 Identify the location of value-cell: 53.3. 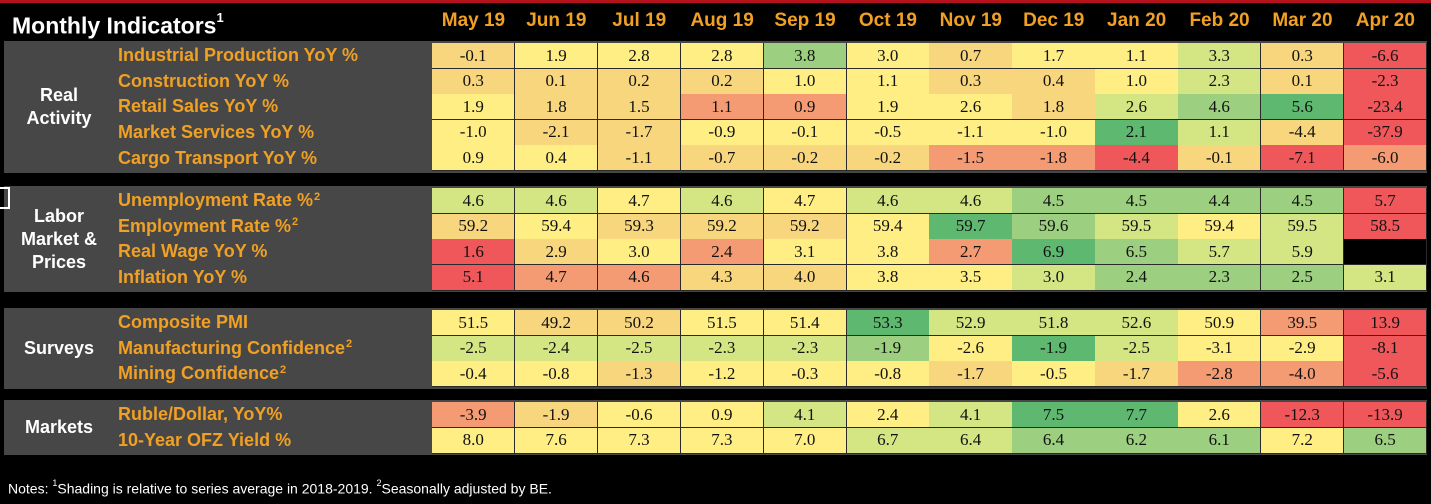
(888, 323).